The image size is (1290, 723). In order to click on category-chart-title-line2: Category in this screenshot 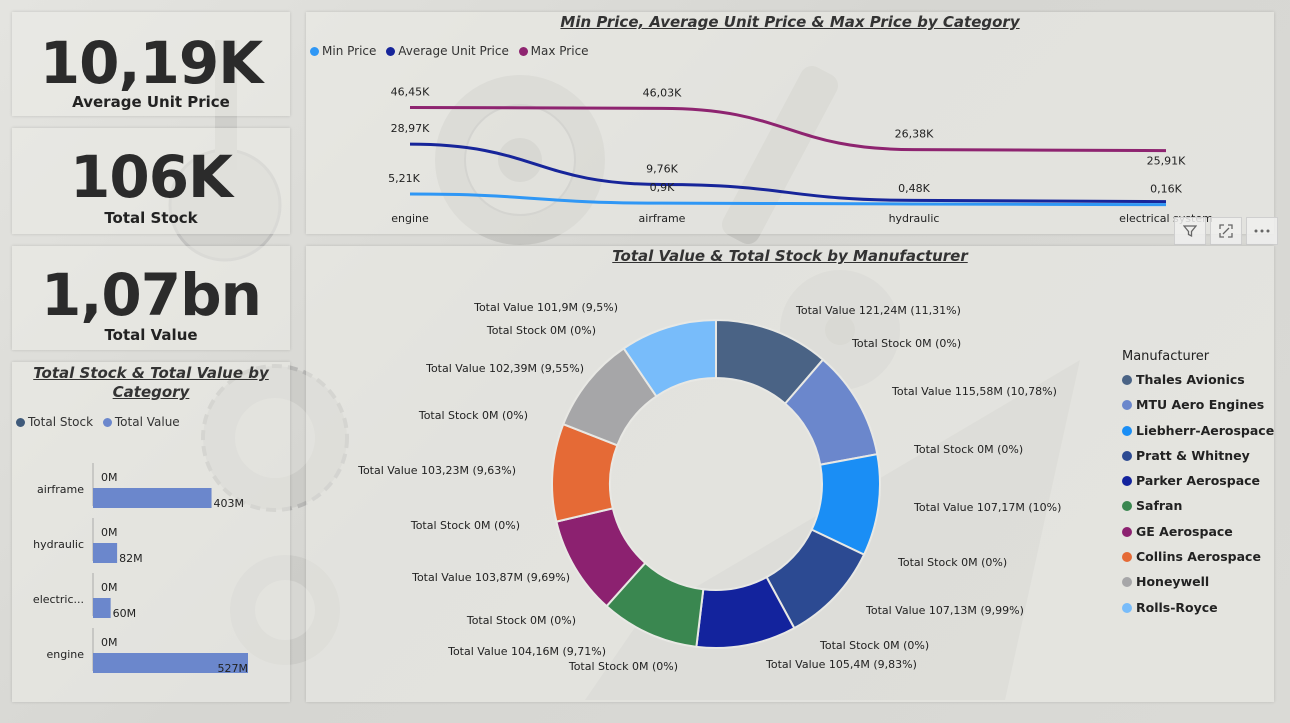, I will do `click(151, 392)`.